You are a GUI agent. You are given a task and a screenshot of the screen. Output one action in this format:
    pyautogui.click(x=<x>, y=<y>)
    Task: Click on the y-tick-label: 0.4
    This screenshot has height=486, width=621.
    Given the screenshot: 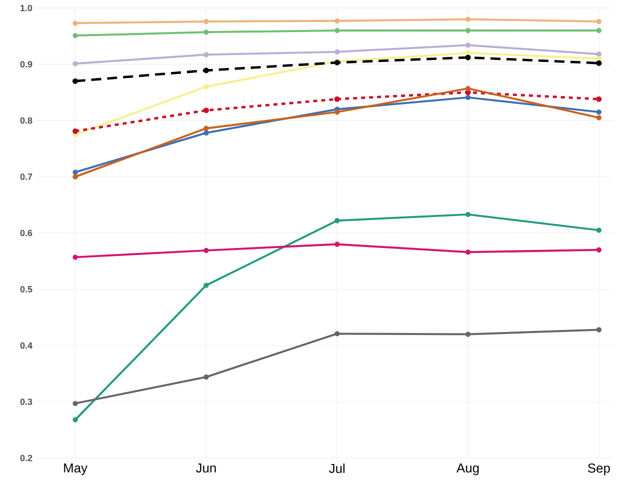 What is the action you would take?
    pyautogui.click(x=26, y=345)
    